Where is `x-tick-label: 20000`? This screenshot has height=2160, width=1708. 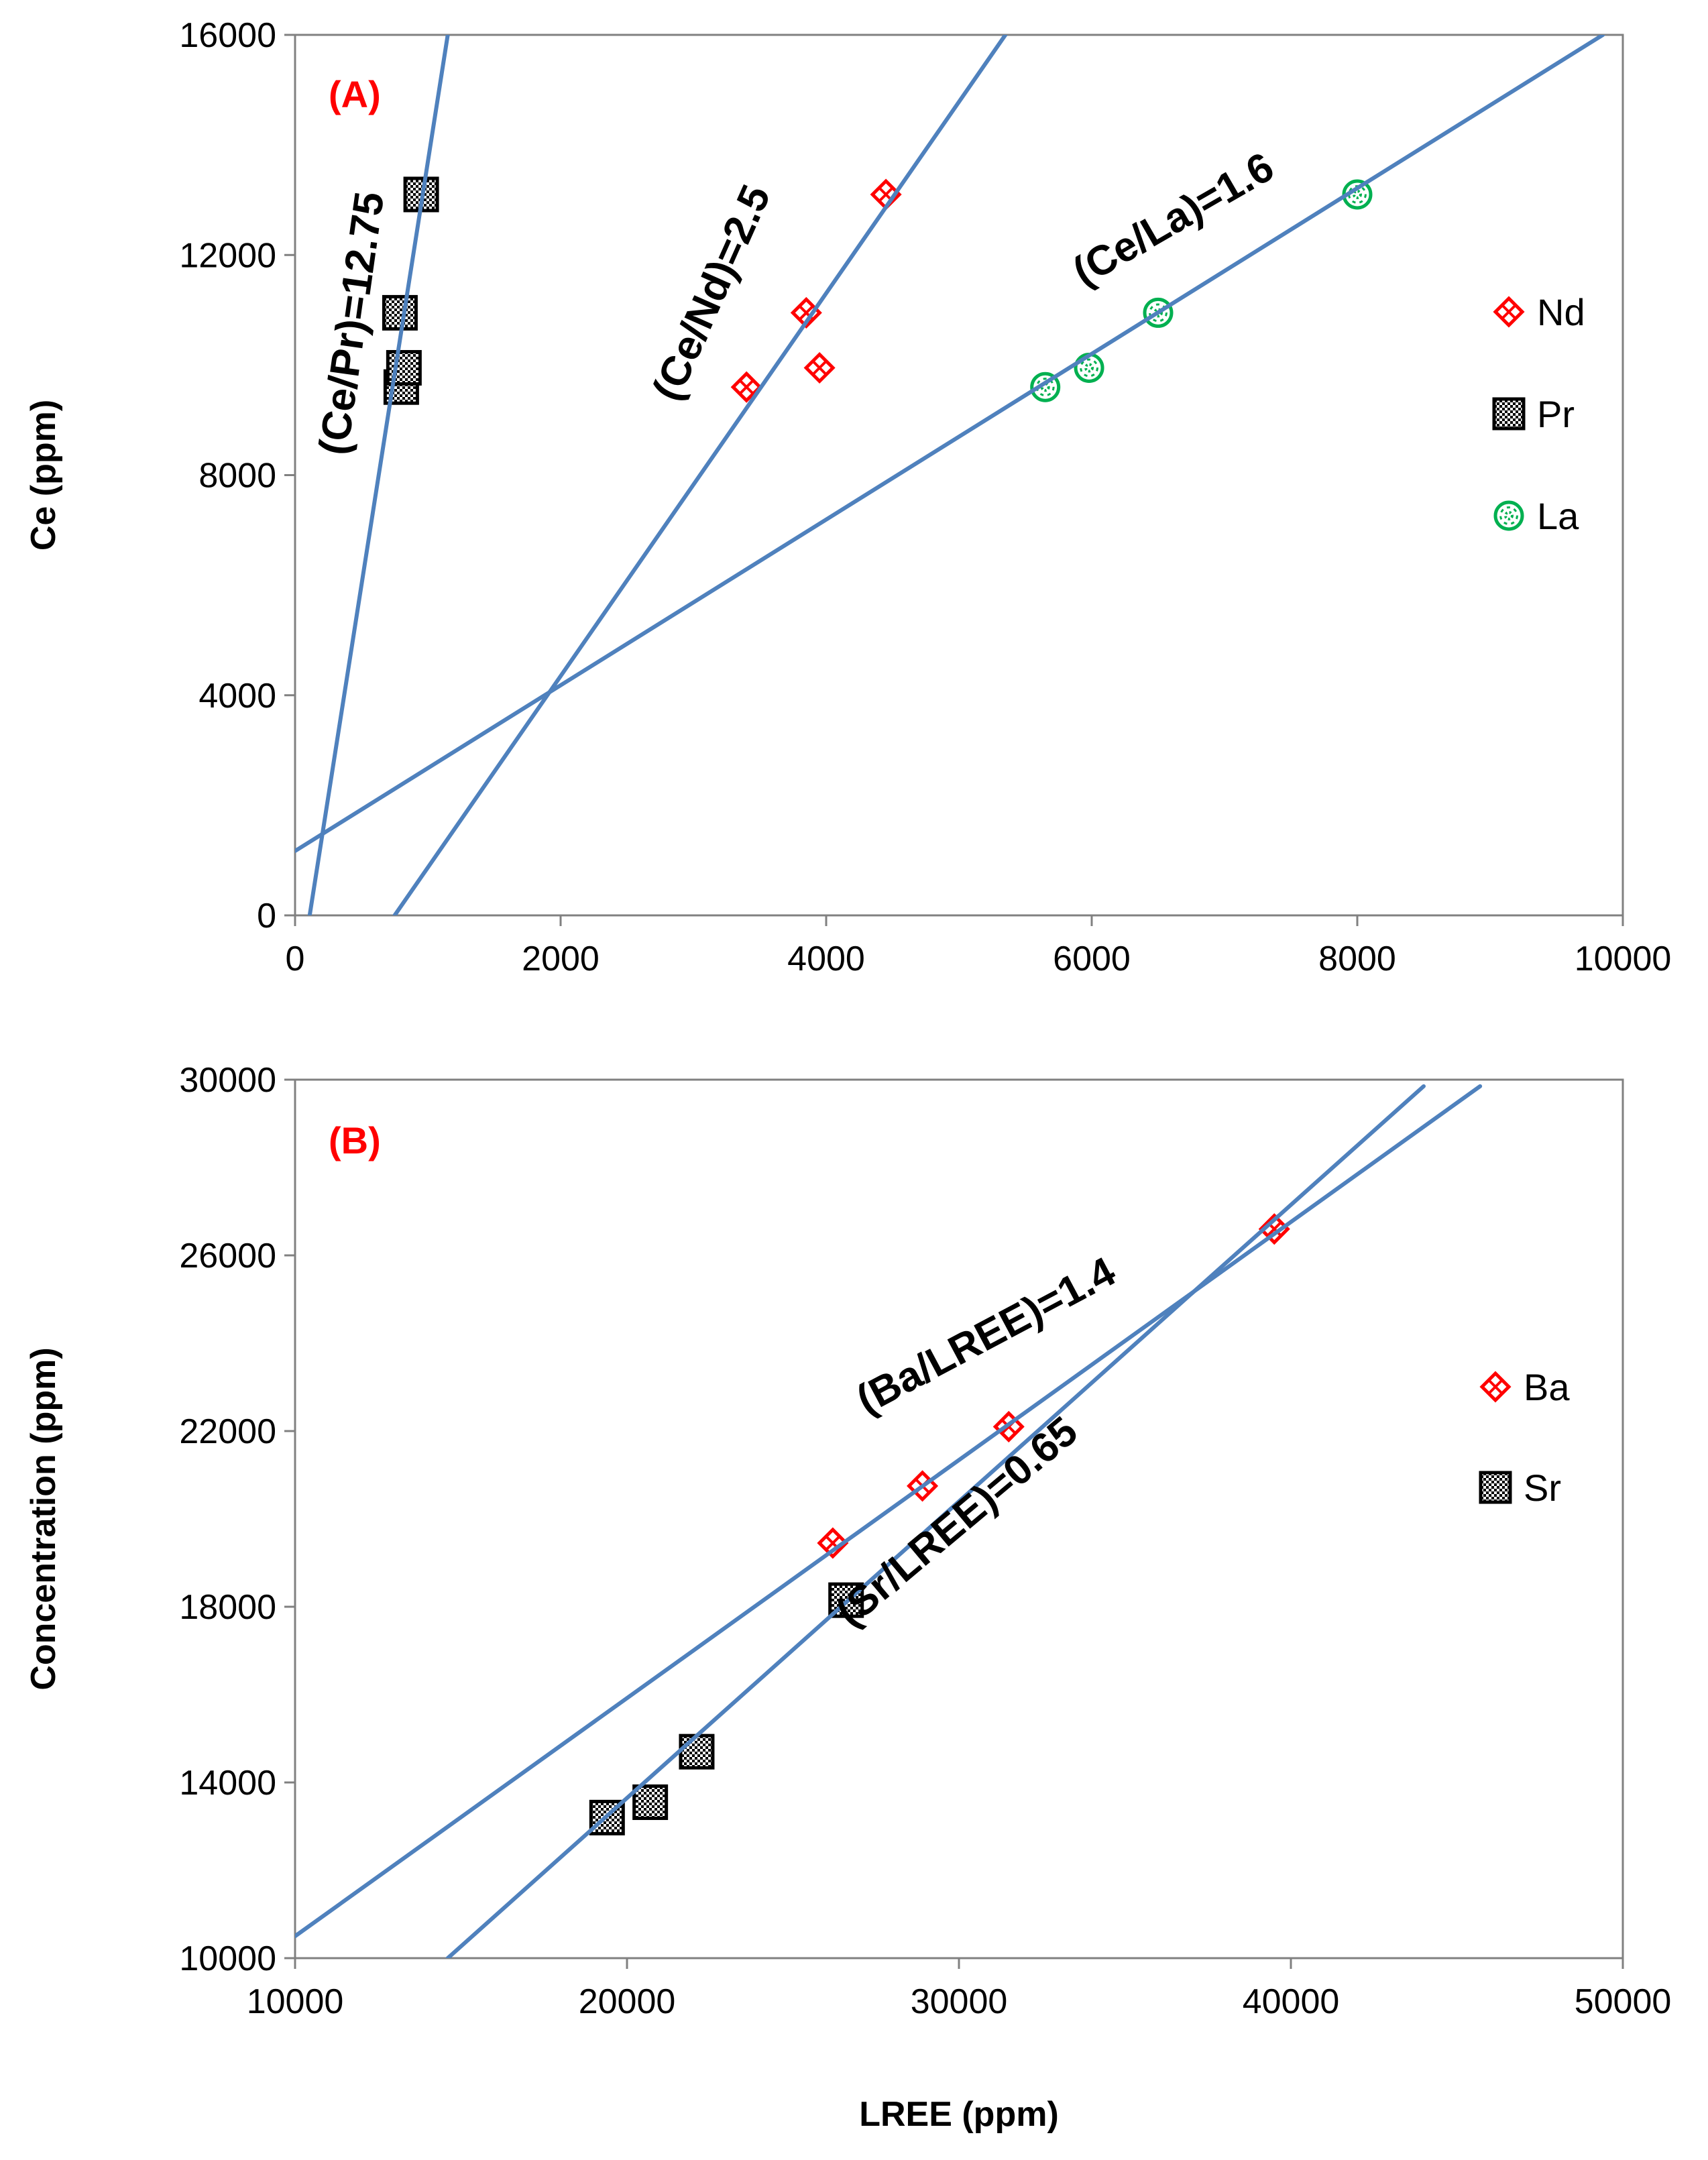 x-tick-label: 20000 is located at coordinates (628, 2002).